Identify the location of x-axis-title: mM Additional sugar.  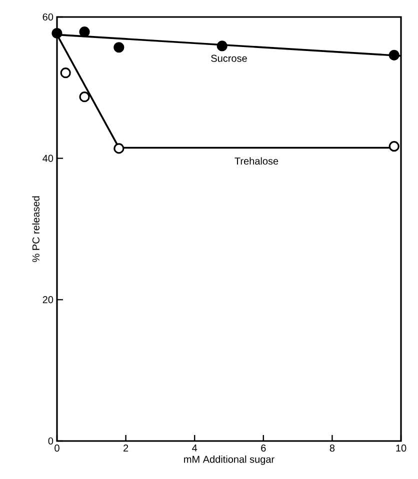
(229, 460).